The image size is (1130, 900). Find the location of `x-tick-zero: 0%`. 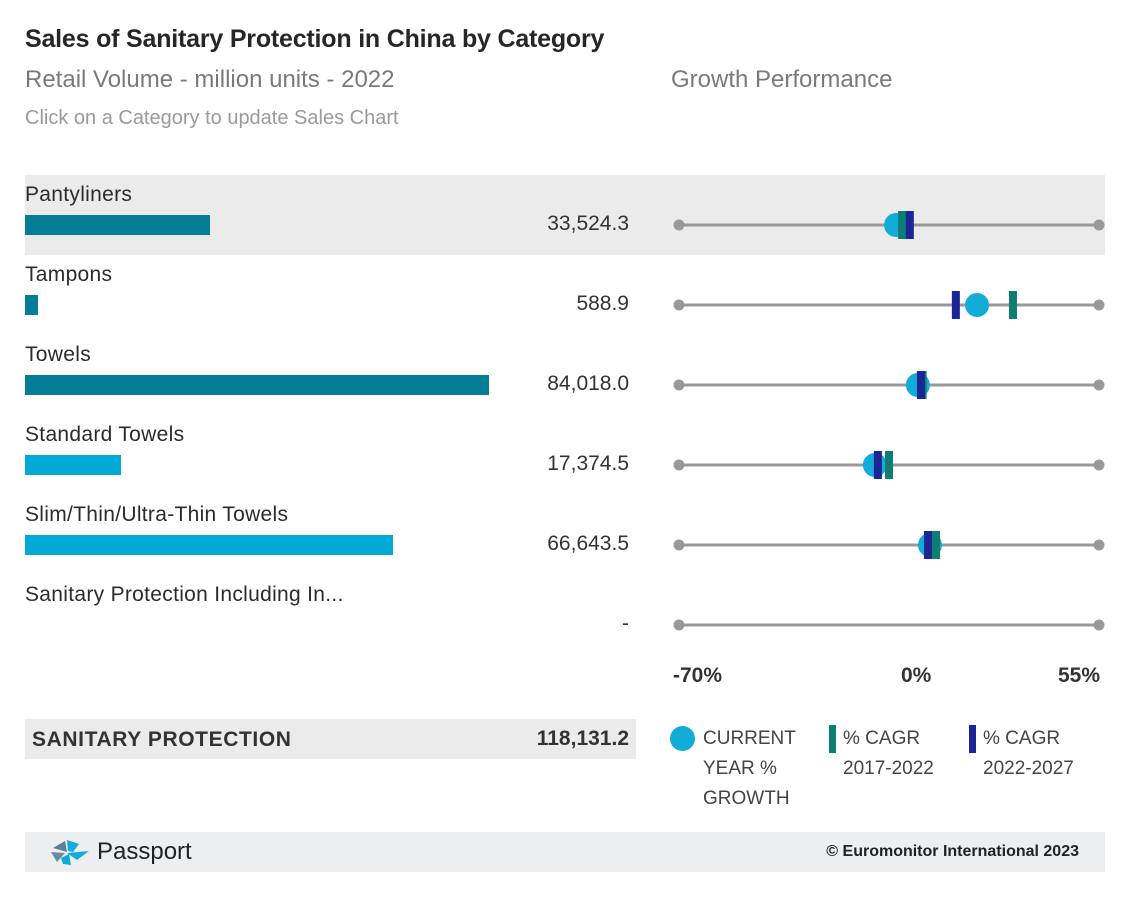

x-tick-zero: 0% is located at coordinates (916, 675).